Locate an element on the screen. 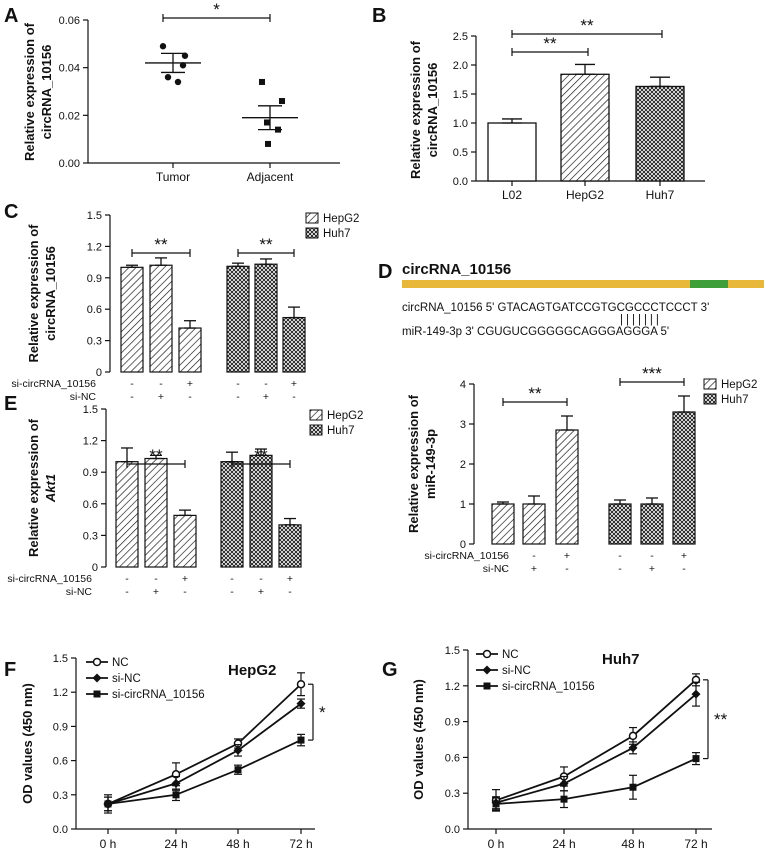 The width and height of the screenshot is (768, 852). y-tick-label: 0.06 is located at coordinates (69, 21).